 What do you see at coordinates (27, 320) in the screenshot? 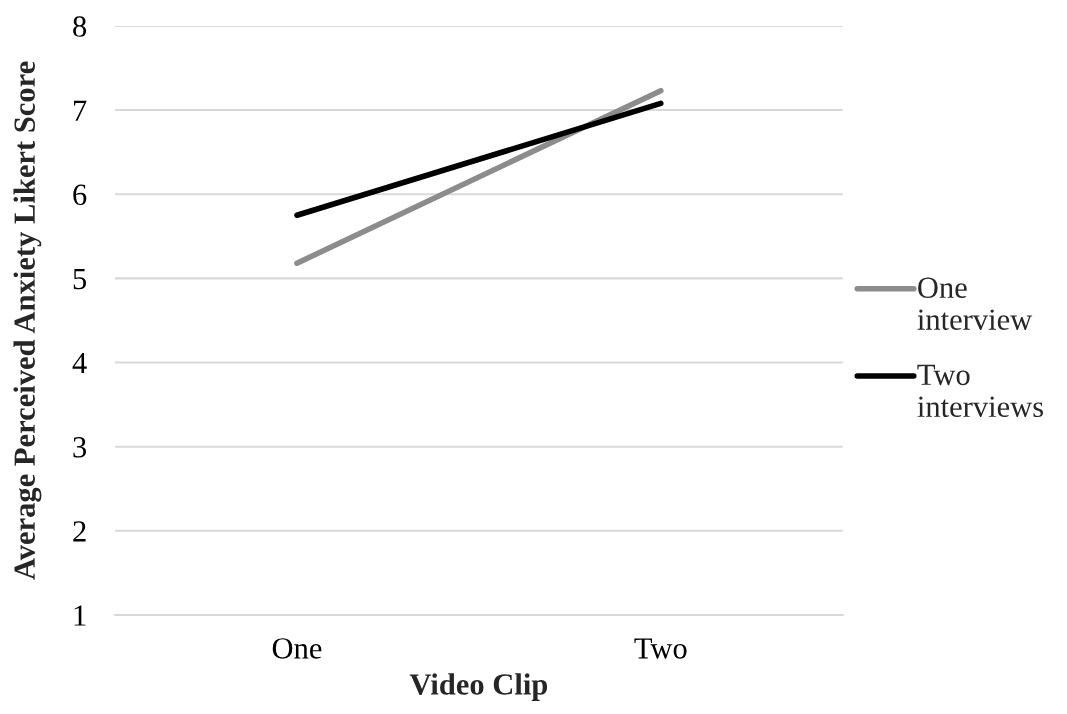
I see `y-axis-title: Average Perceived Anxiety Likert Score` at bounding box center [27, 320].